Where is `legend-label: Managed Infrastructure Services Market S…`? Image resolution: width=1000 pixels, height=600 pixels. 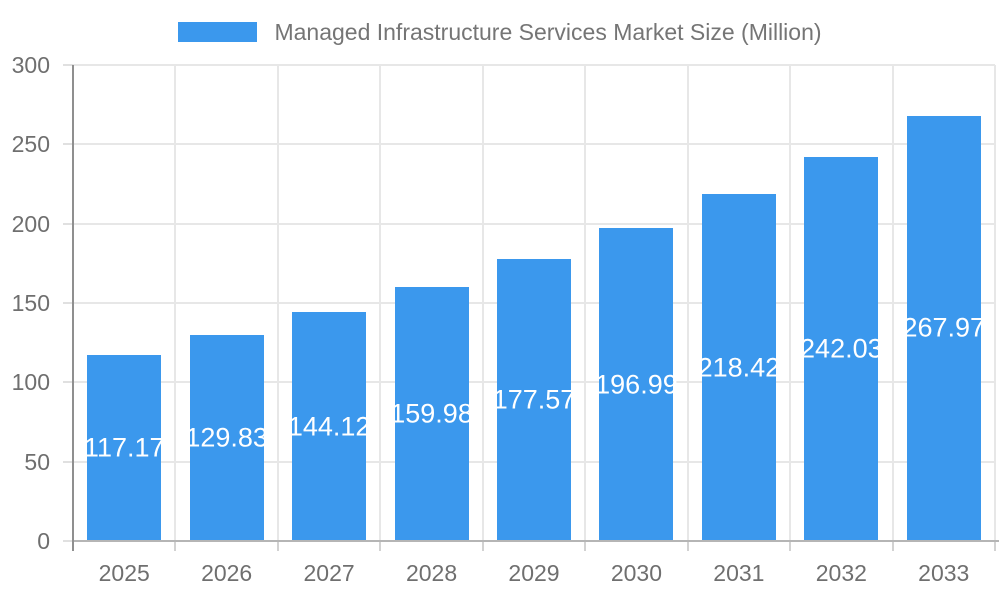
legend-label: Managed Infrastructure Services Market S… is located at coordinates (548, 31).